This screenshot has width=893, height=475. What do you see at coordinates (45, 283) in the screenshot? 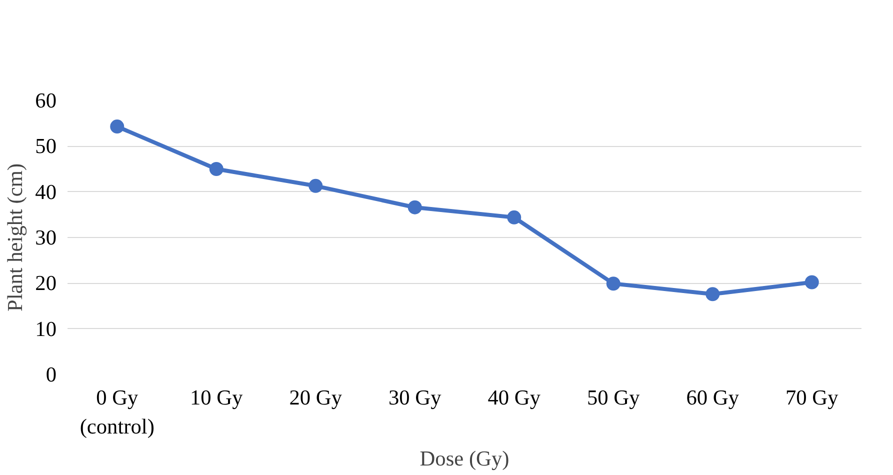
I see `y-tick-label: 20` at bounding box center [45, 283].